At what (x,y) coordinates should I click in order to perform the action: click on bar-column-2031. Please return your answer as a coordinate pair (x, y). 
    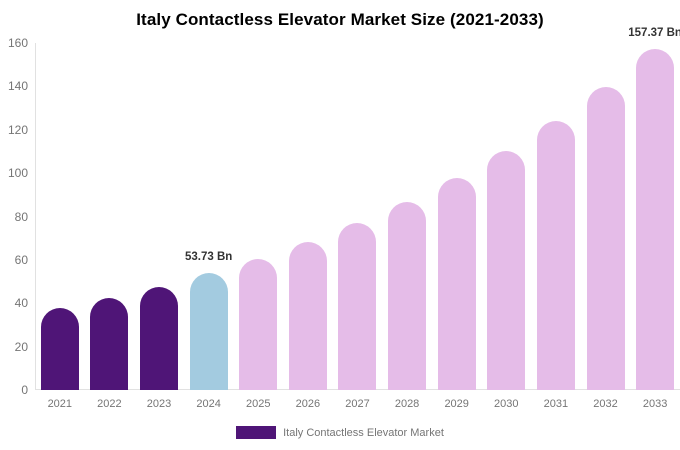
    Looking at the image, I should click on (556, 216).